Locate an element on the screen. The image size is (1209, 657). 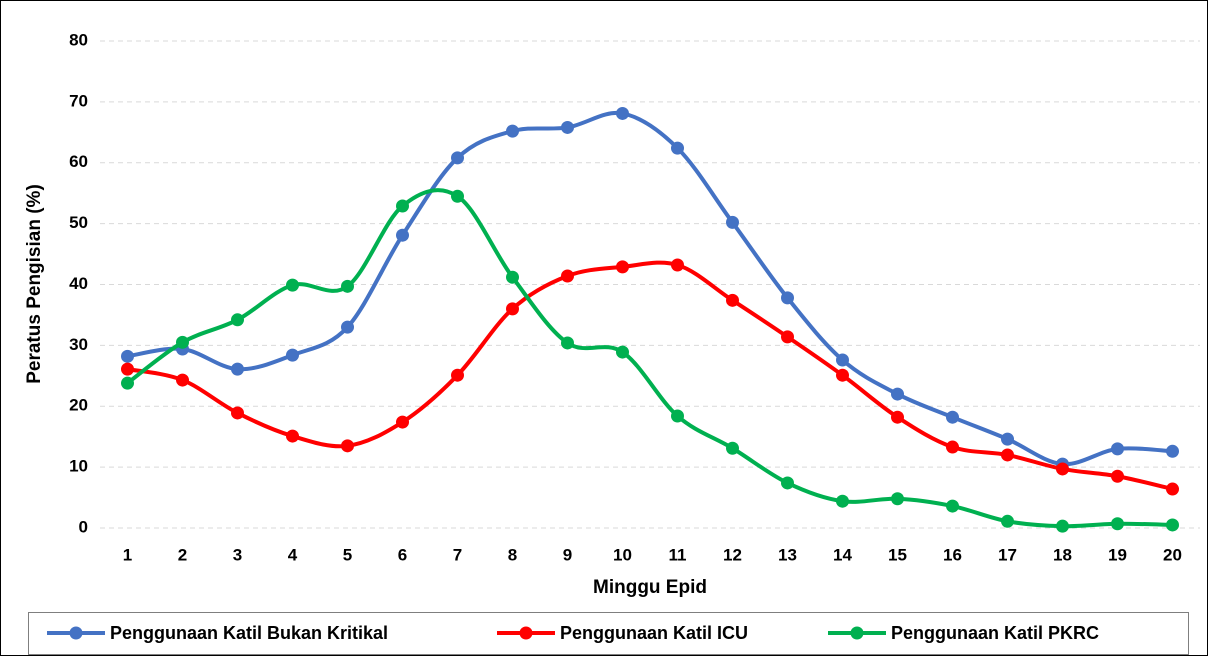
y-tick-label: 0 is located at coordinates (83, 526).